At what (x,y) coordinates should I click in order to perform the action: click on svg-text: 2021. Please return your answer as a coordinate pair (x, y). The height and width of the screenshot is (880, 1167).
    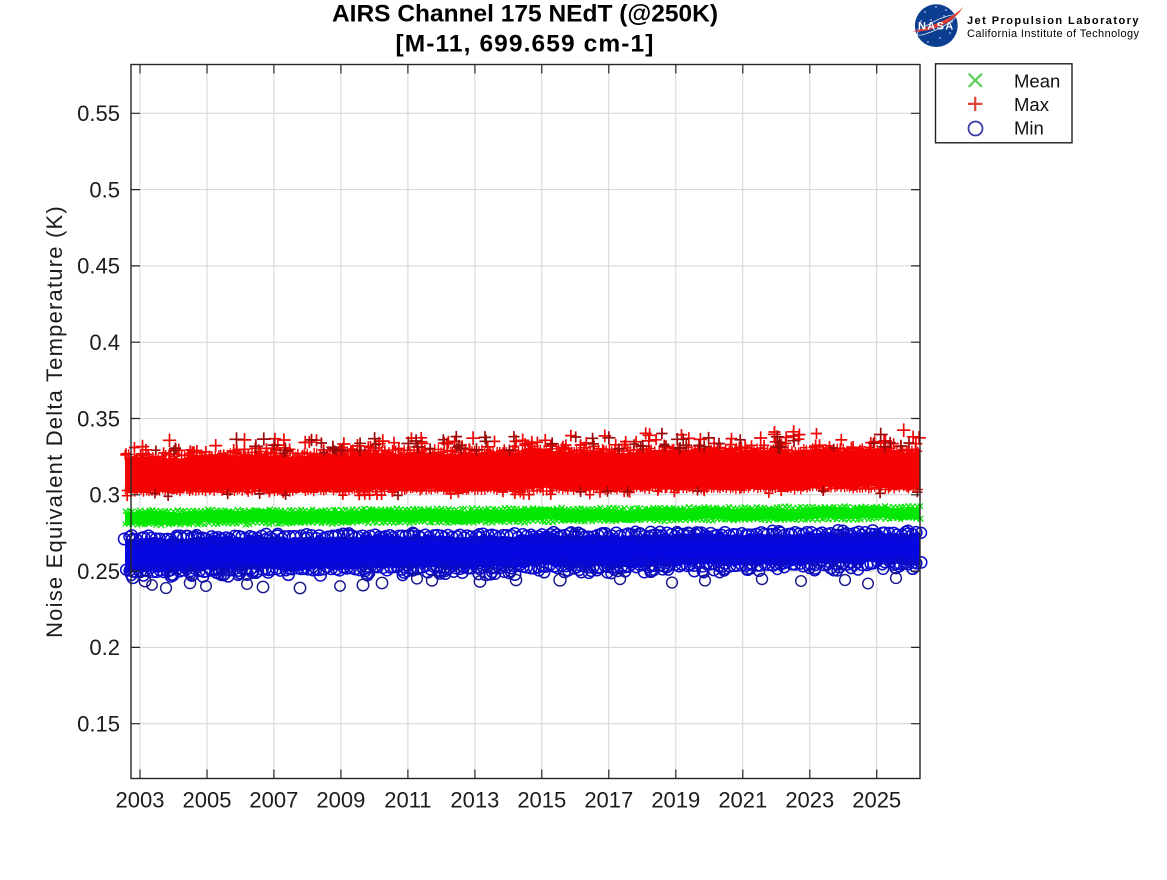
    Looking at the image, I should click on (742, 800).